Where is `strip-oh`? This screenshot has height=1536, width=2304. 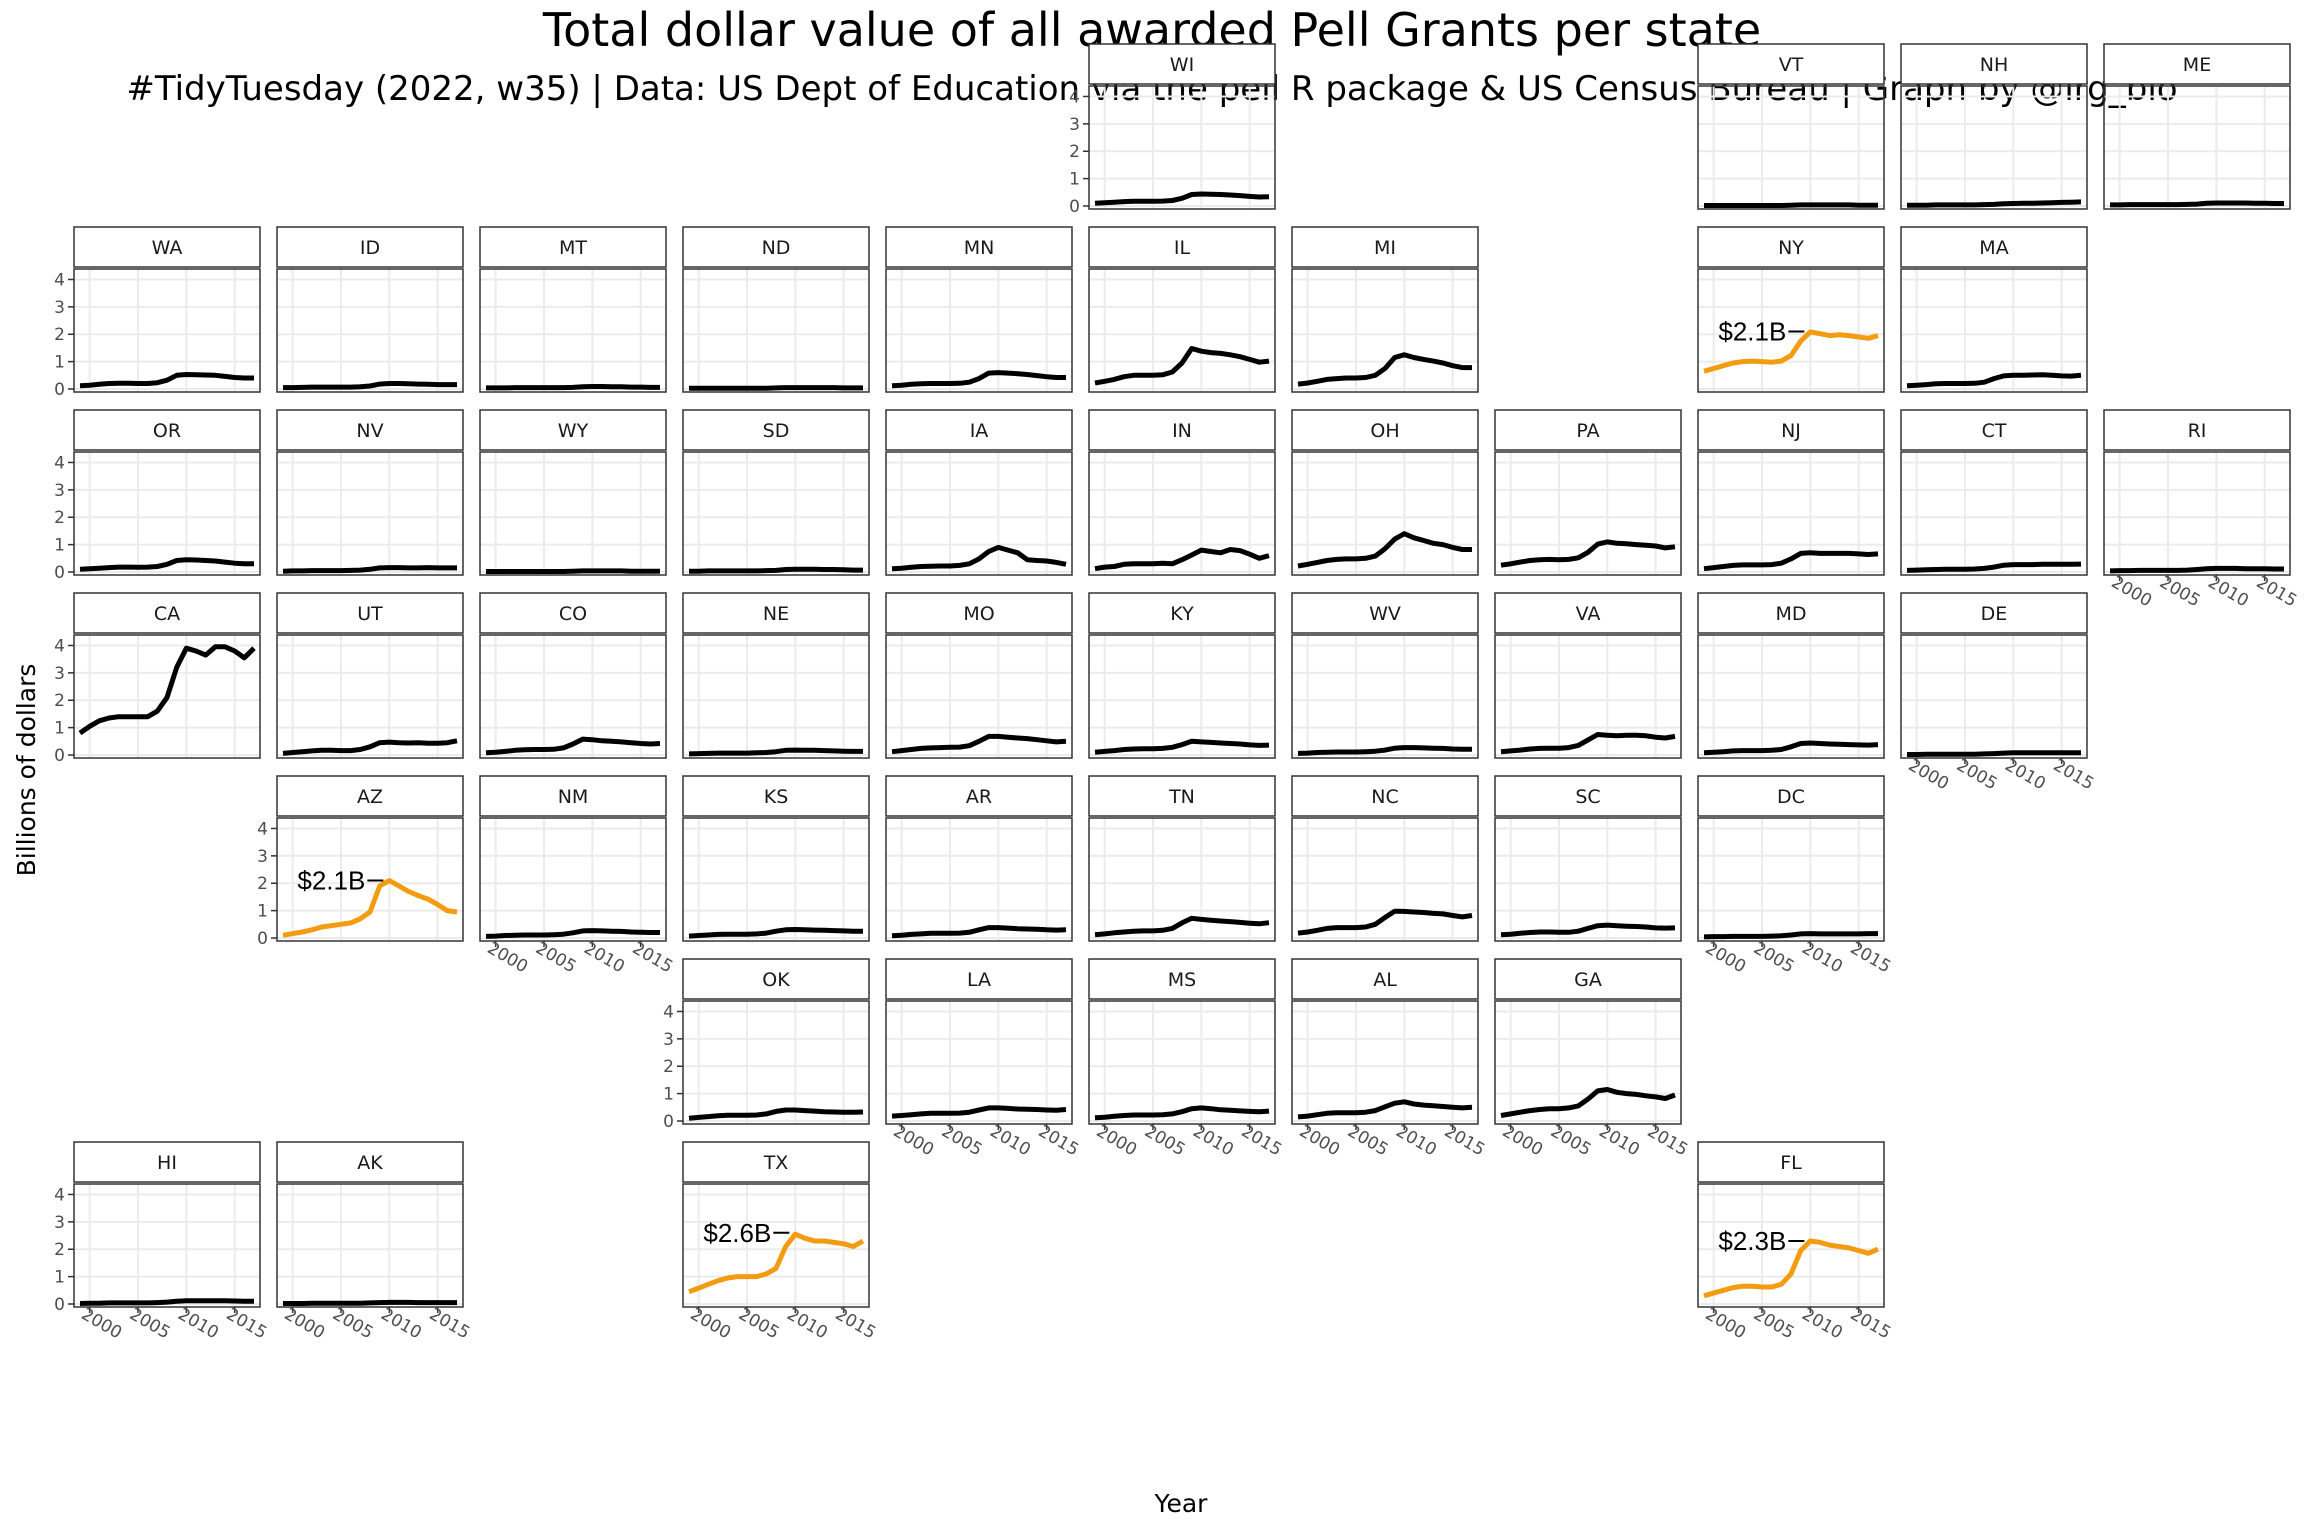 strip-oh is located at coordinates (1385, 430).